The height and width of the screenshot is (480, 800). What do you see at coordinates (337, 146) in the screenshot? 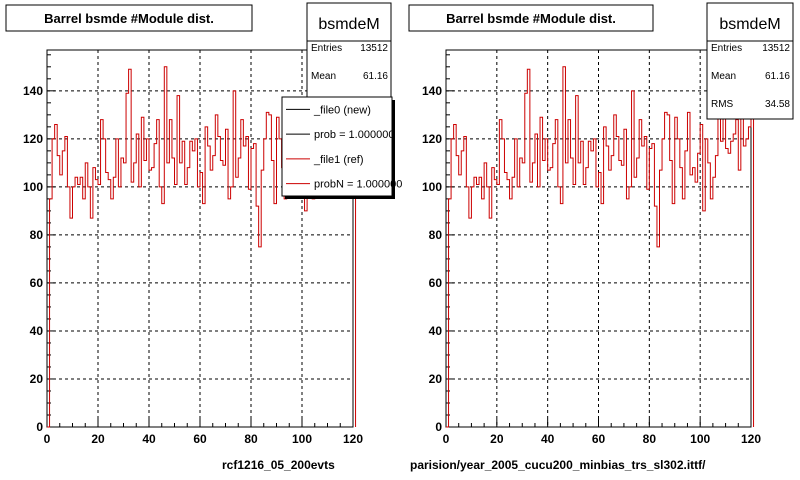
I see `legend-box` at bounding box center [337, 146].